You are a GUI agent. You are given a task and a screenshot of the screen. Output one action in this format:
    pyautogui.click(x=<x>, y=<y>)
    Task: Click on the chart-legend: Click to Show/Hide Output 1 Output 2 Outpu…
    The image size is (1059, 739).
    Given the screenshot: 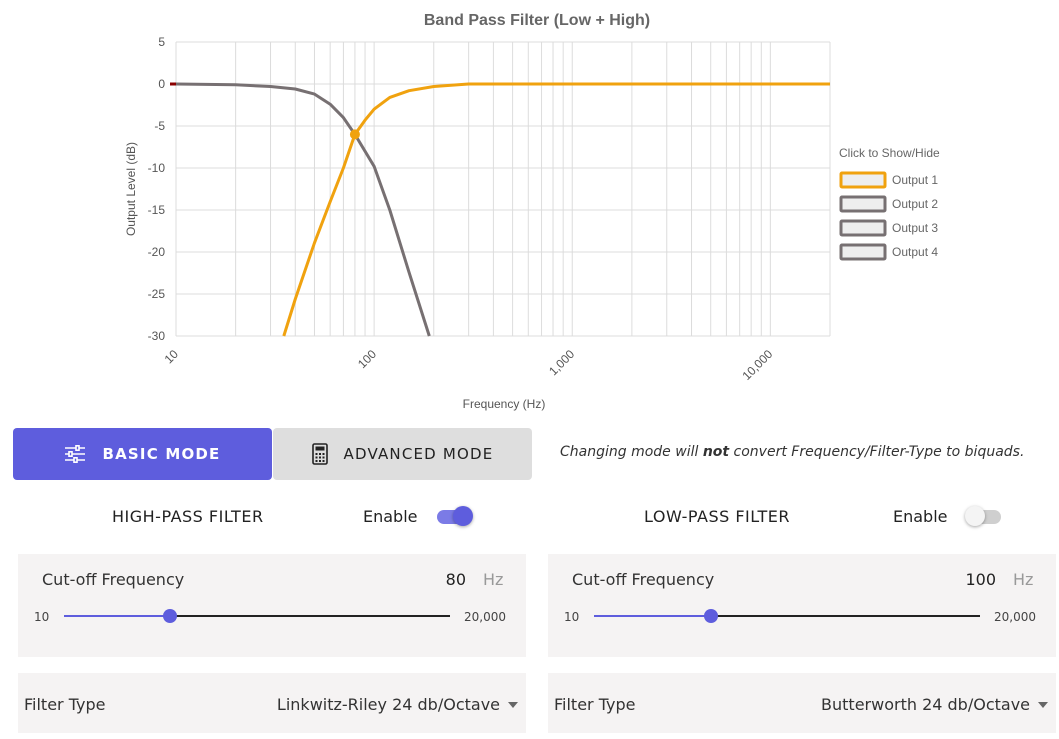 What is the action you would take?
    pyautogui.click(x=889, y=203)
    